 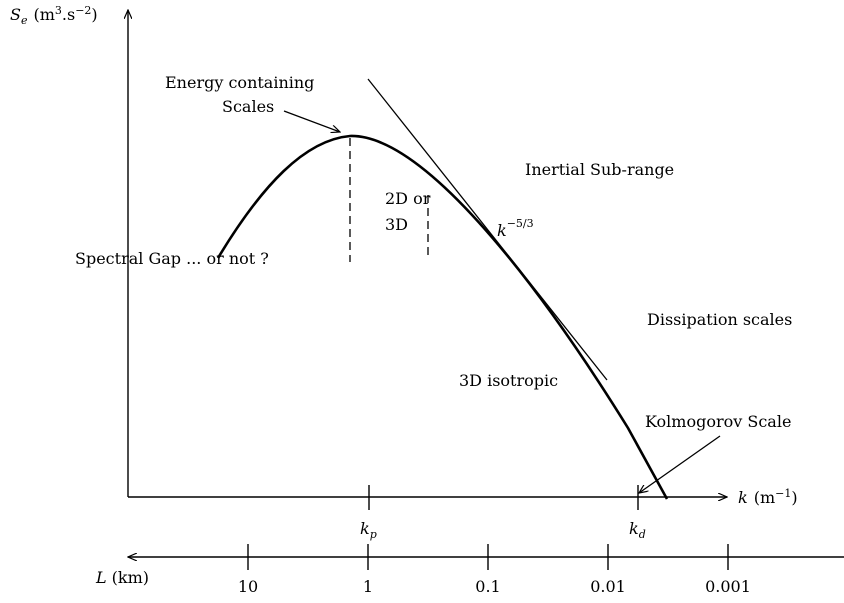 What do you see at coordinates (719, 319) in the screenshot?
I see `dissipation-label: Dissipation scales` at bounding box center [719, 319].